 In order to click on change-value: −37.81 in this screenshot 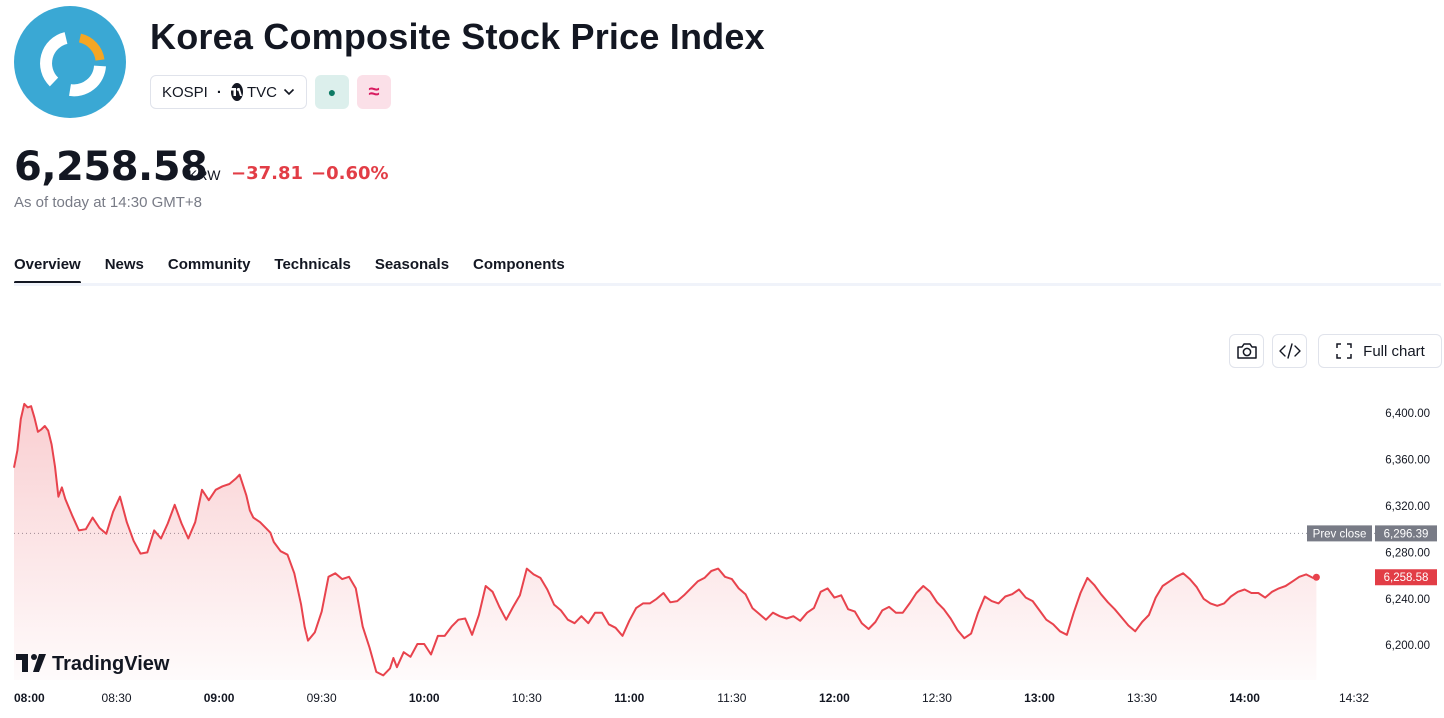, I will do `click(267, 173)`.